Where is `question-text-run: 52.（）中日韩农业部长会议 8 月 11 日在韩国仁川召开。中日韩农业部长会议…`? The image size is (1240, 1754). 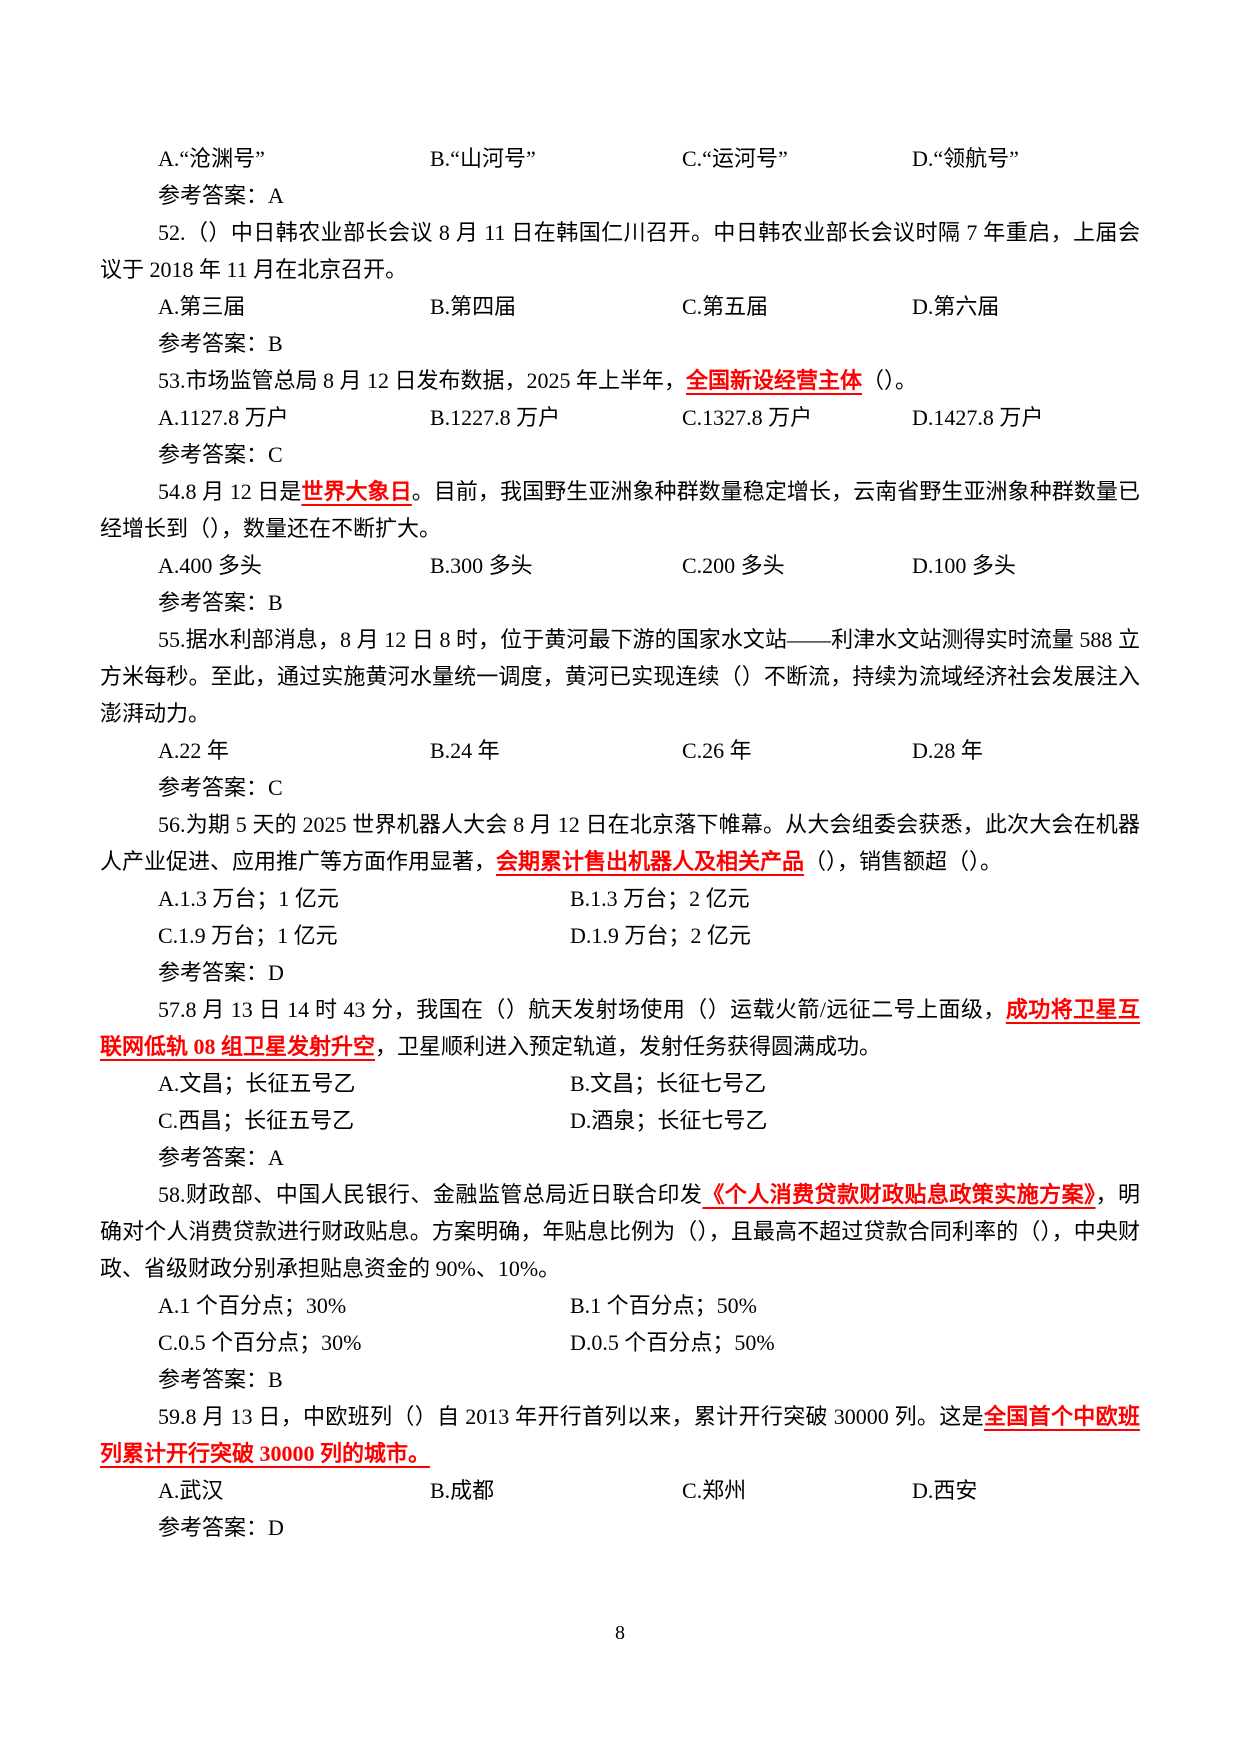 question-text-run: 52.（）中日韩农业部长会议 8 月 11 日在韩国仁川召开。中日韩农业部长会议… is located at coordinates (620, 251).